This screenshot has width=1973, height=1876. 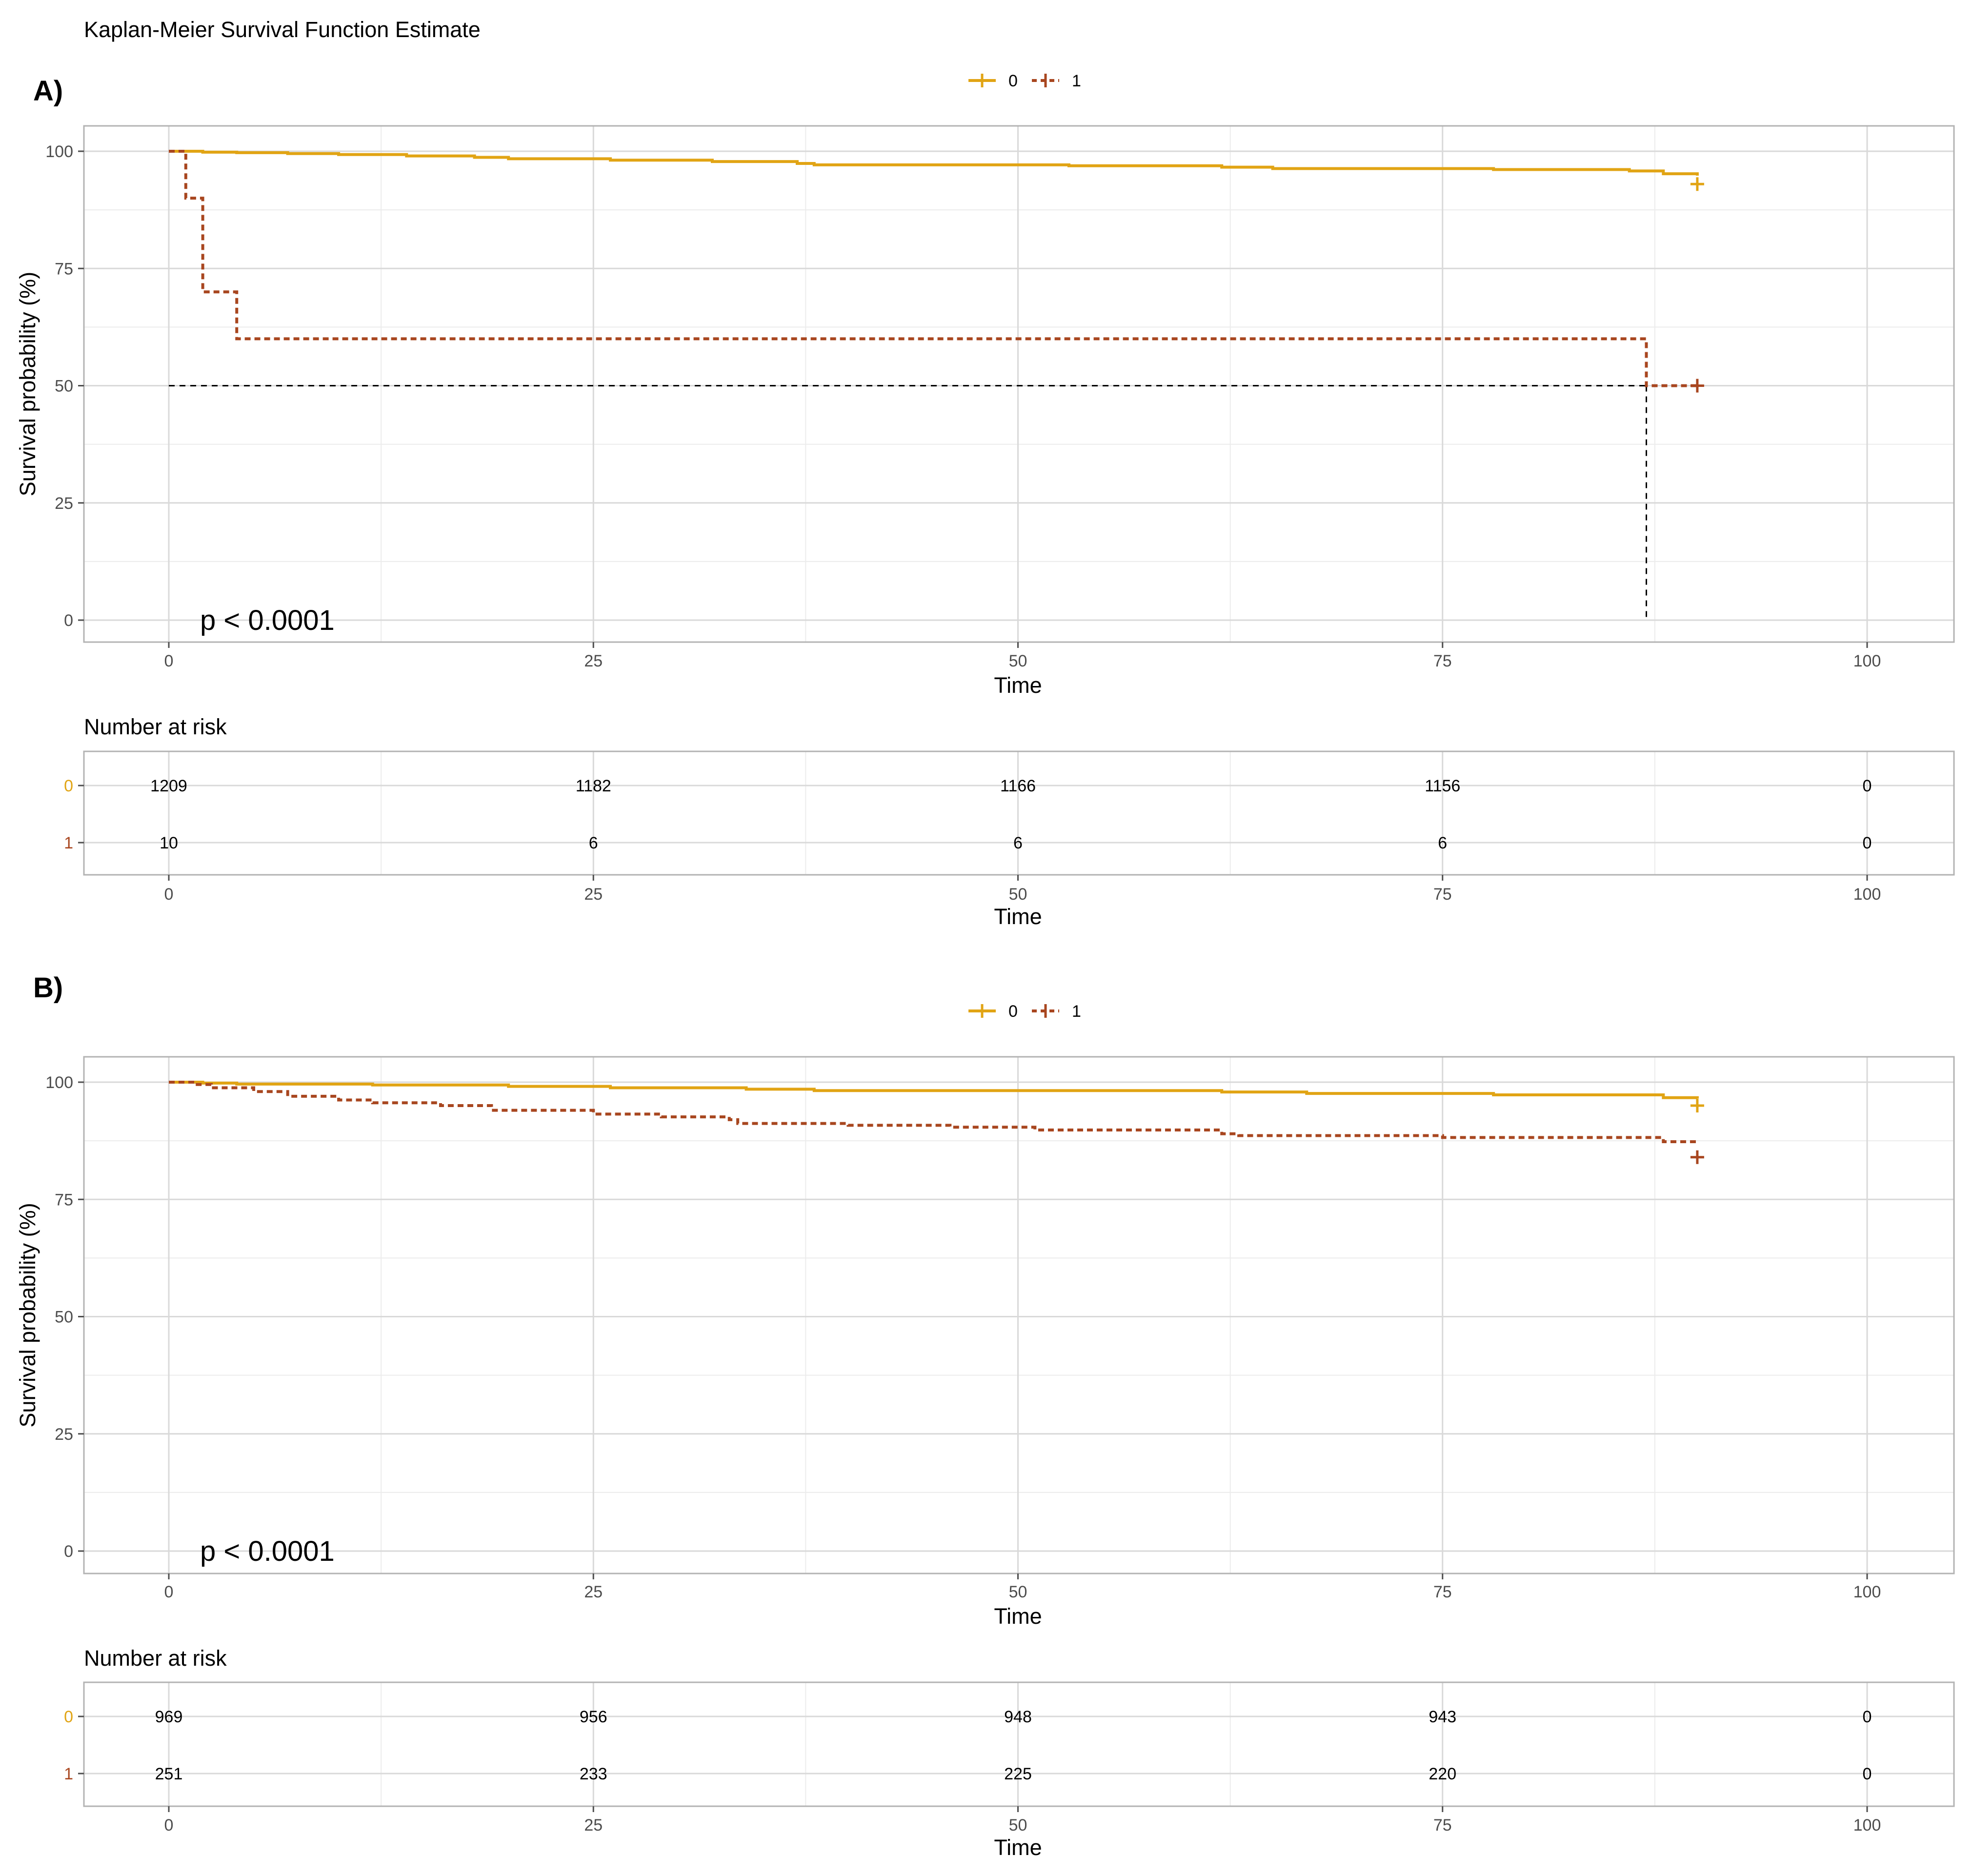 What do you see at coordinates (1442, 1774) in the screenshot?
I see `risk-count: 220` at bounding box center [1442, 1774].